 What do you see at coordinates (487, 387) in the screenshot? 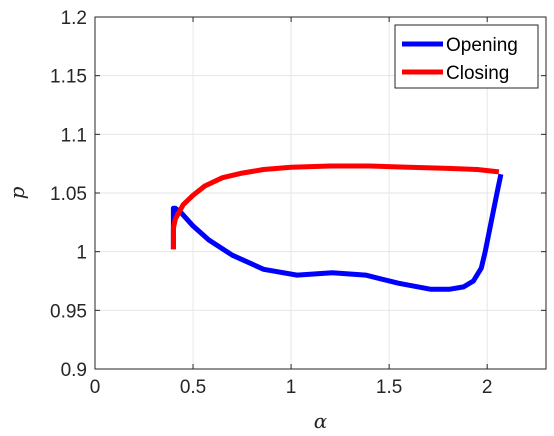
I see `x-tick-label: 2` at bounding box center [487, 387].